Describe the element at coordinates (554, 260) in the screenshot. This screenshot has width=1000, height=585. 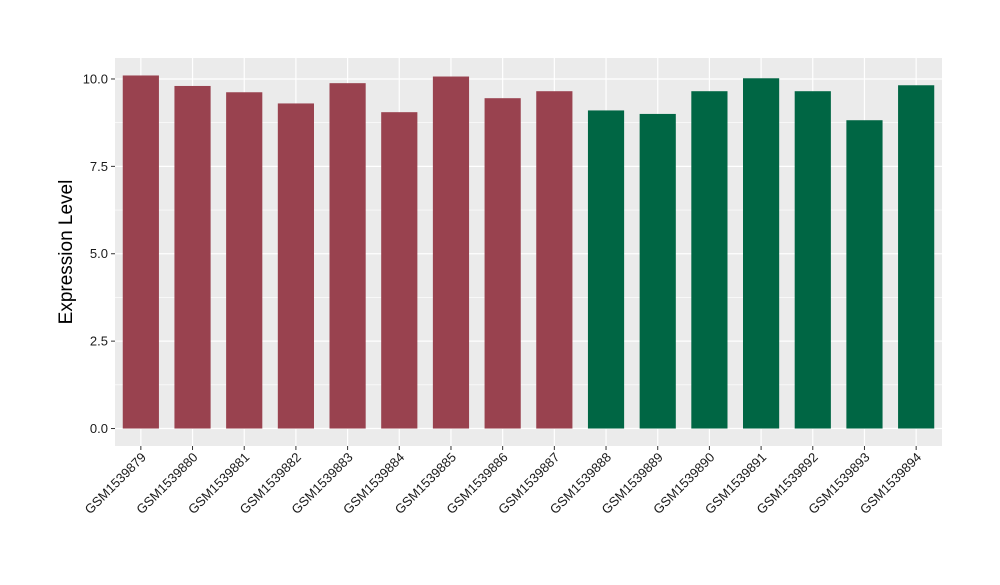
I see `bar-GSM1539887` at that location.